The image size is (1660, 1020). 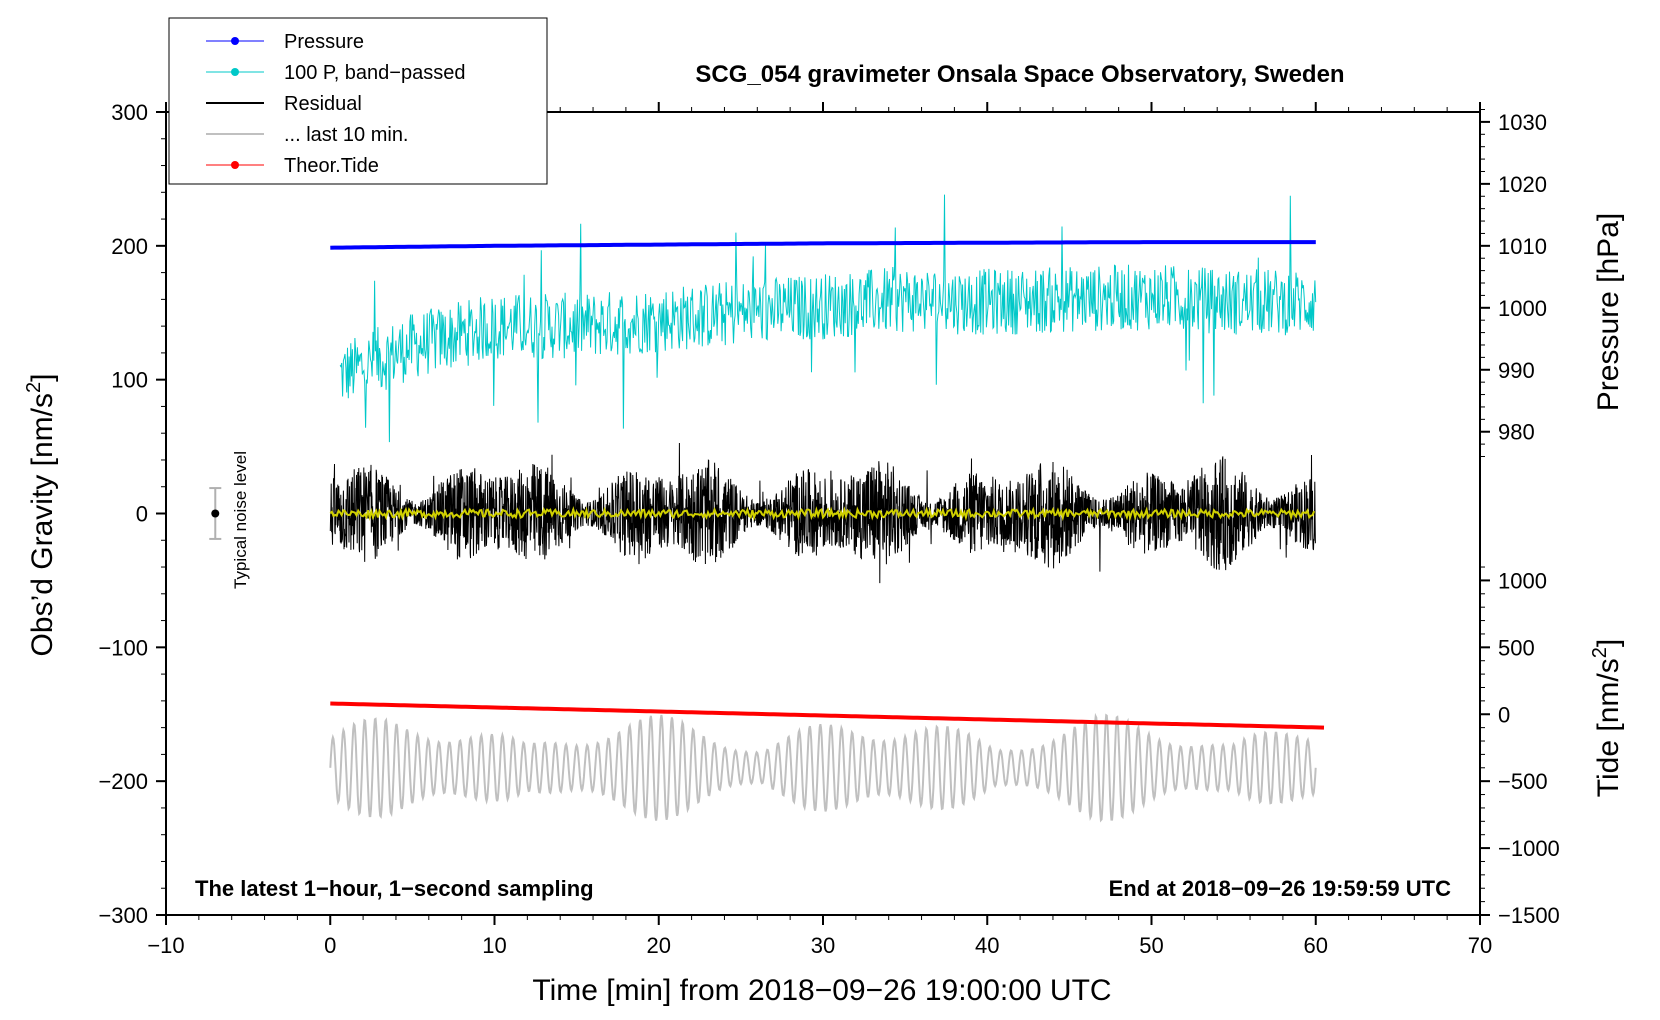 I want to click on y-tick-label: 0, so click(x=142, y=514).